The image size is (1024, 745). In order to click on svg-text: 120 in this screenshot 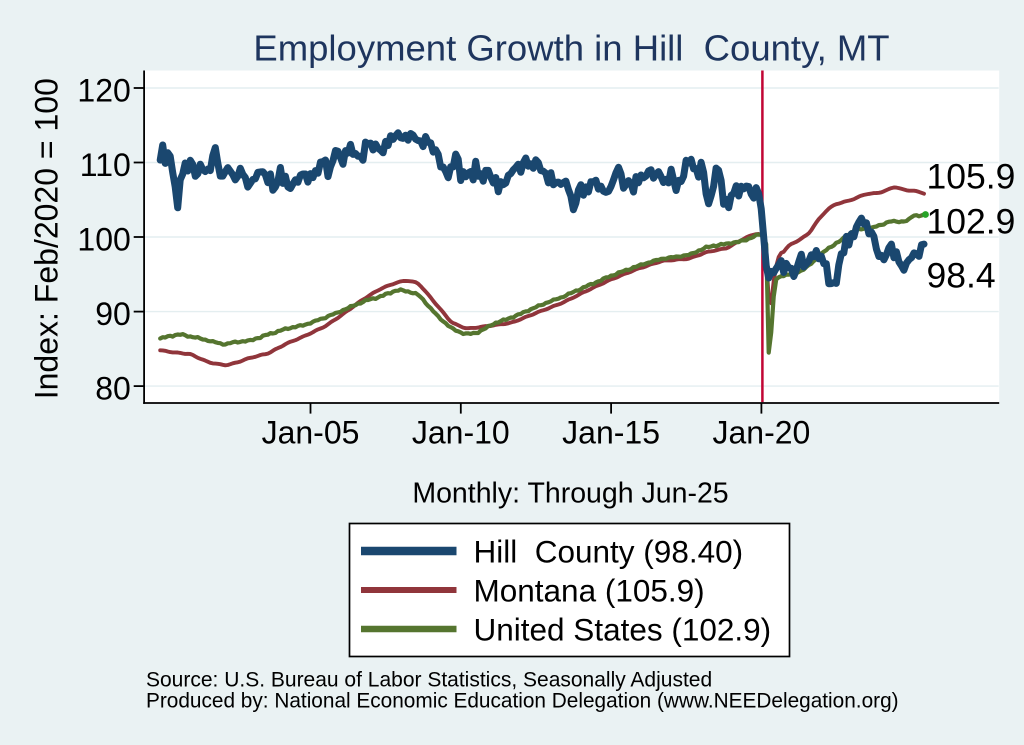, I will do `click(103, 90)`.